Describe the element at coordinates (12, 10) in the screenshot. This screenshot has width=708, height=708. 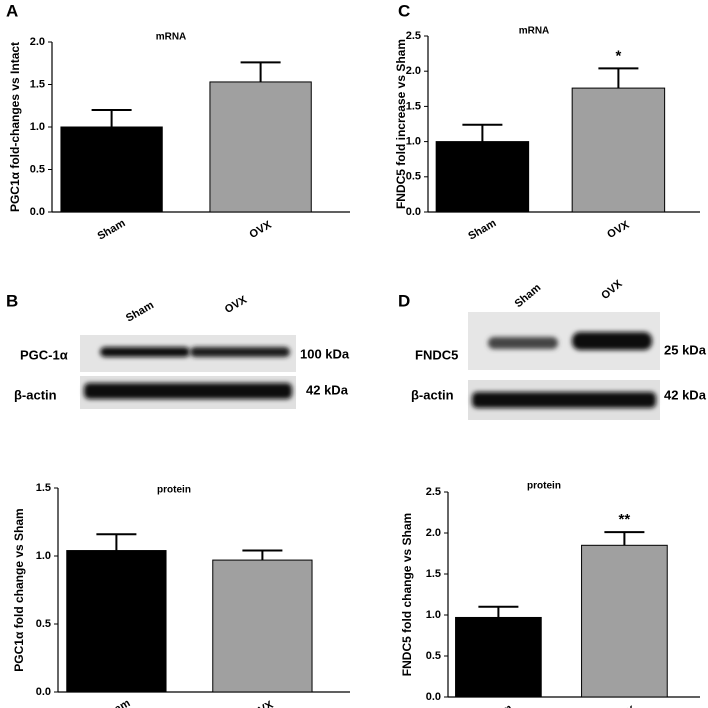
I see `panel-label: A` at that location.